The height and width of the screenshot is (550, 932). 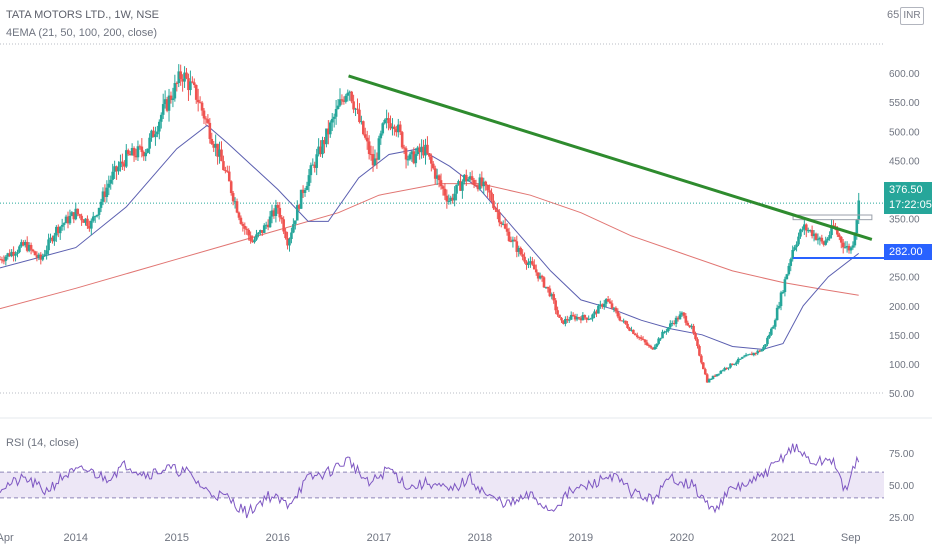 What do you see at coordinates (83, 15) in the screenshot?
I see `symbol-title: TATA MOTORS LTD., 1W, NSE` at bounding box center [83, 15].